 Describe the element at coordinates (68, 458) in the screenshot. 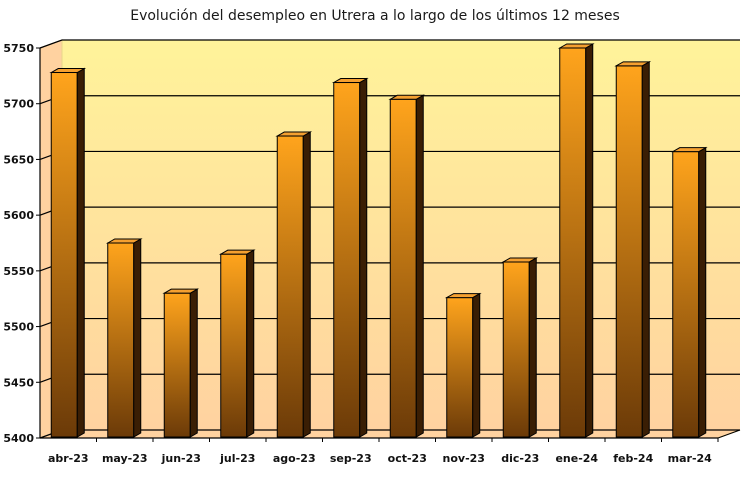

I see `x-tick-label: abr-23` at that location.